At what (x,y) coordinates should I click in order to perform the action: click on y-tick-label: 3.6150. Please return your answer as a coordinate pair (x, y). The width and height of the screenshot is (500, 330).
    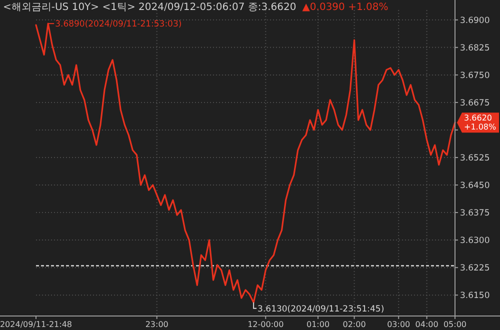
    Looking at the image, I should click on (475, 296).